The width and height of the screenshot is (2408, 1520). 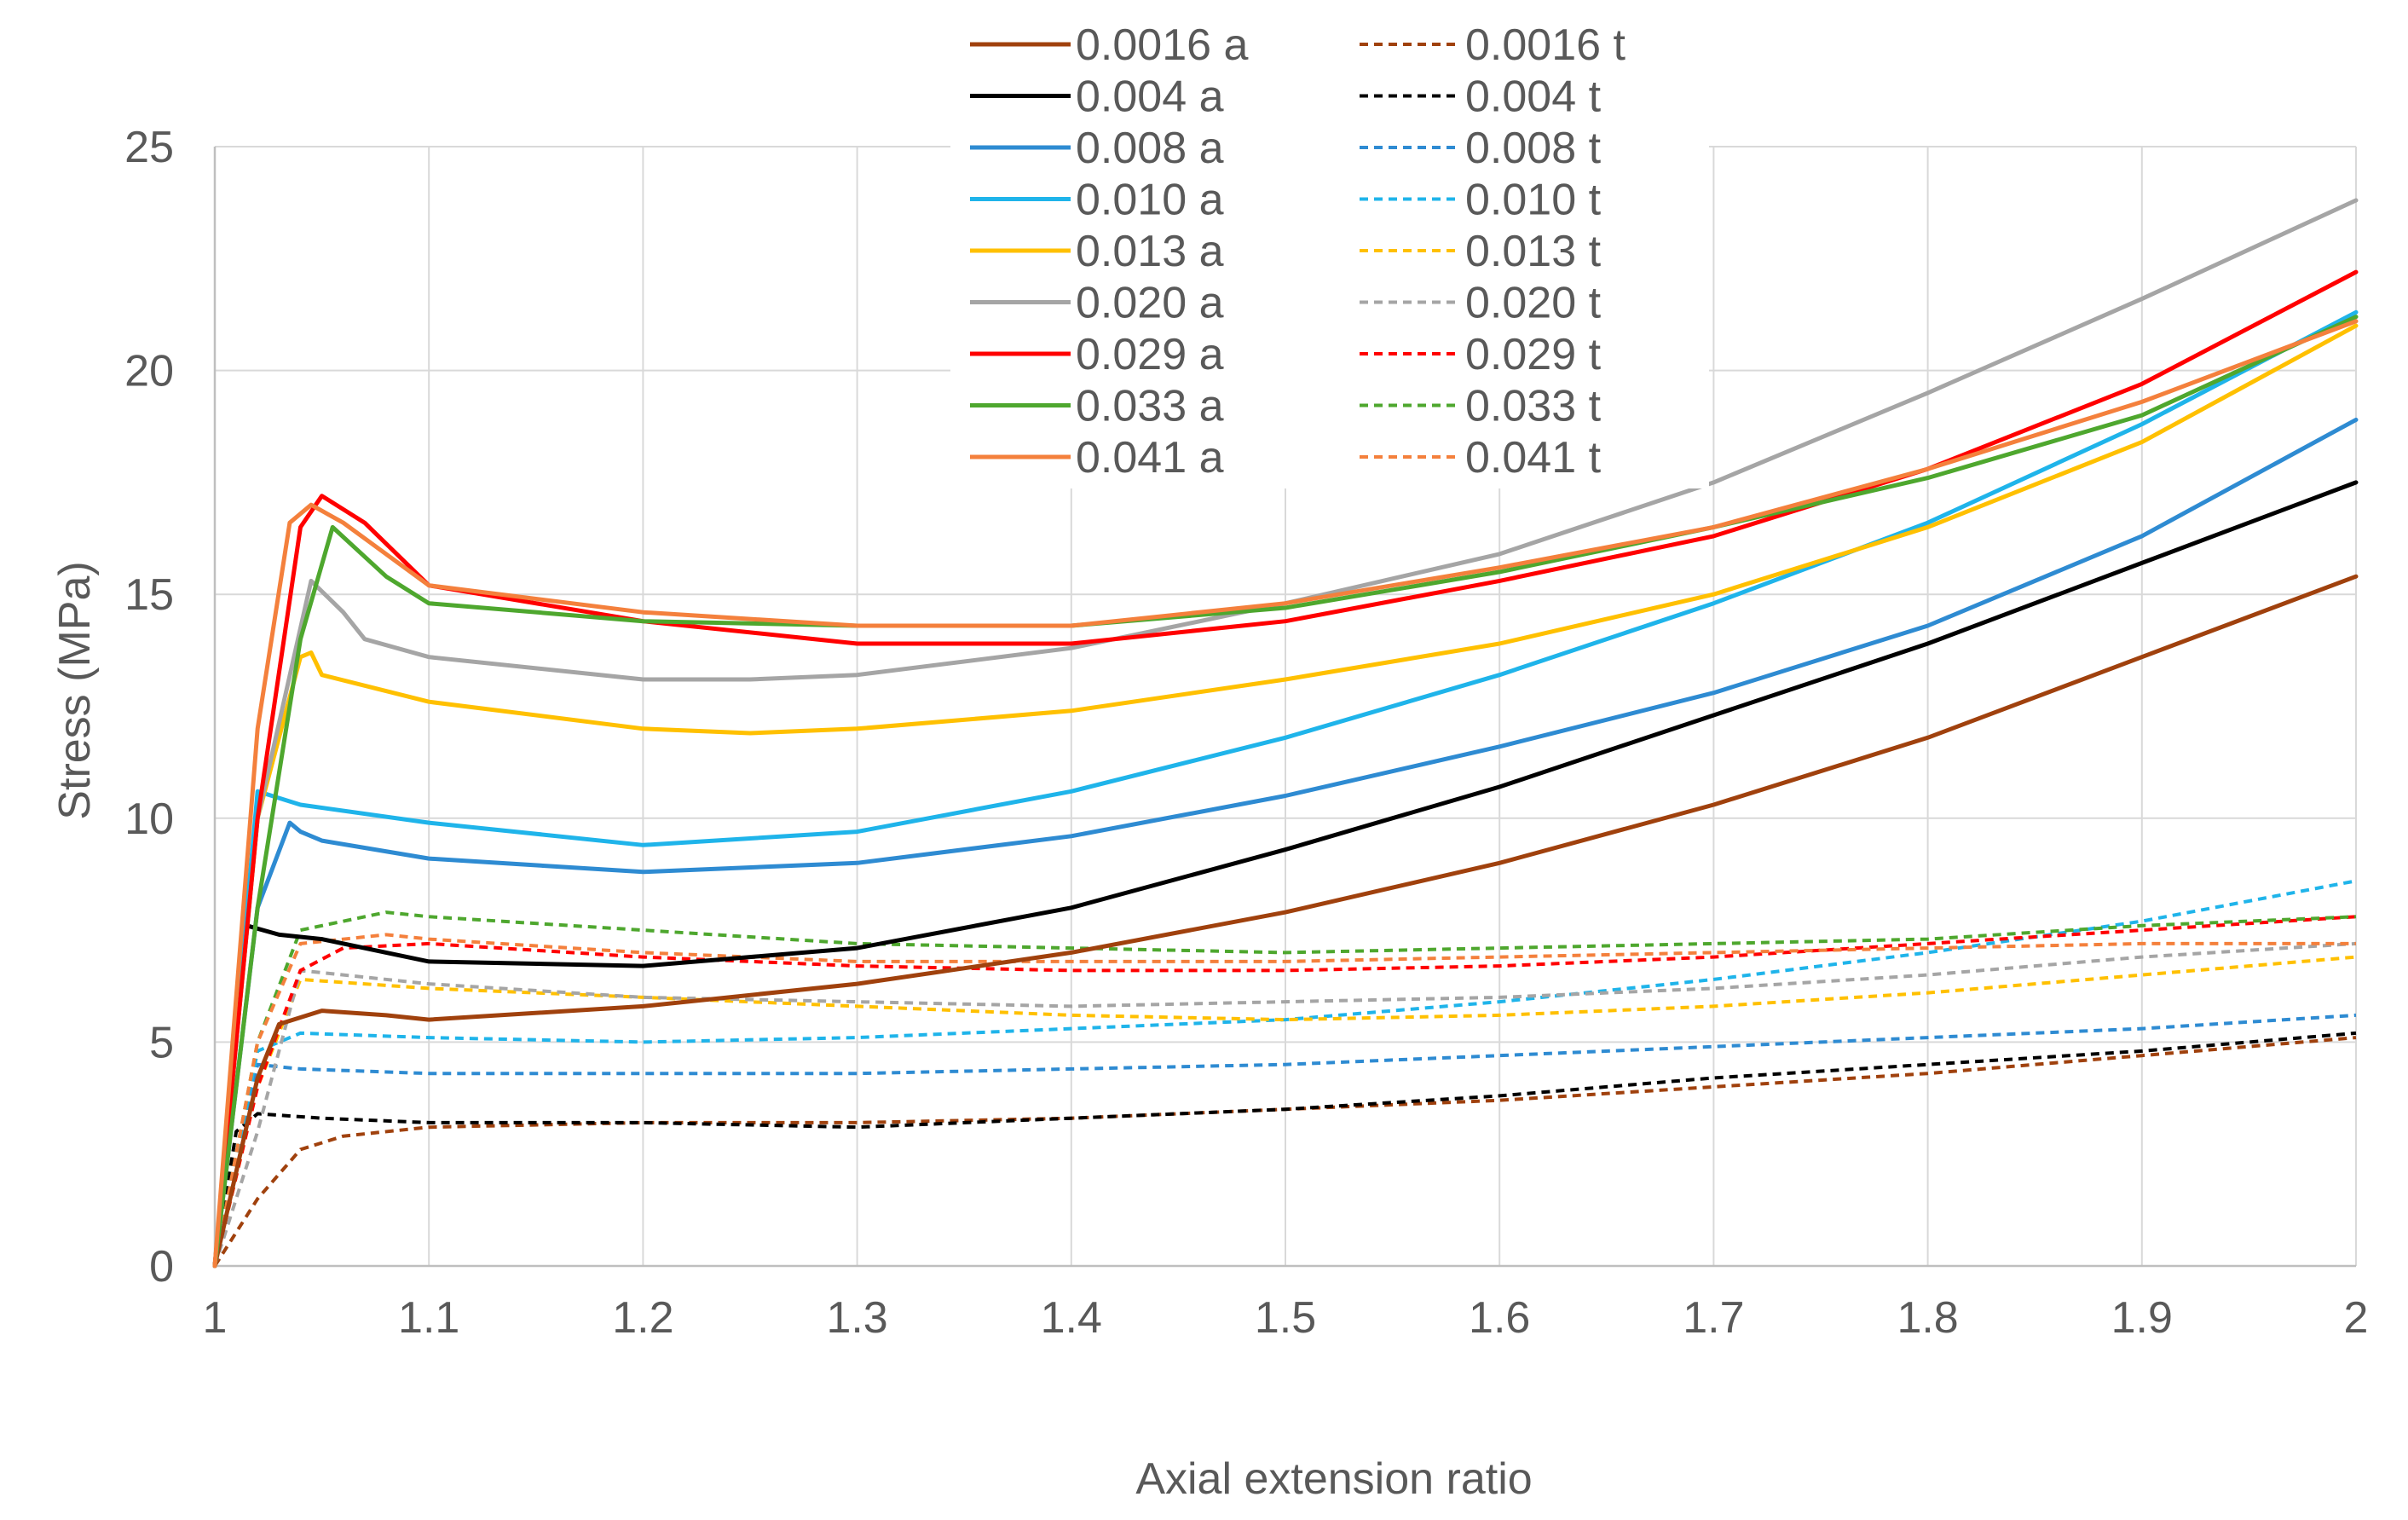 I want to click on series-line-0.0016-t, so click(x=1285, y=1152).